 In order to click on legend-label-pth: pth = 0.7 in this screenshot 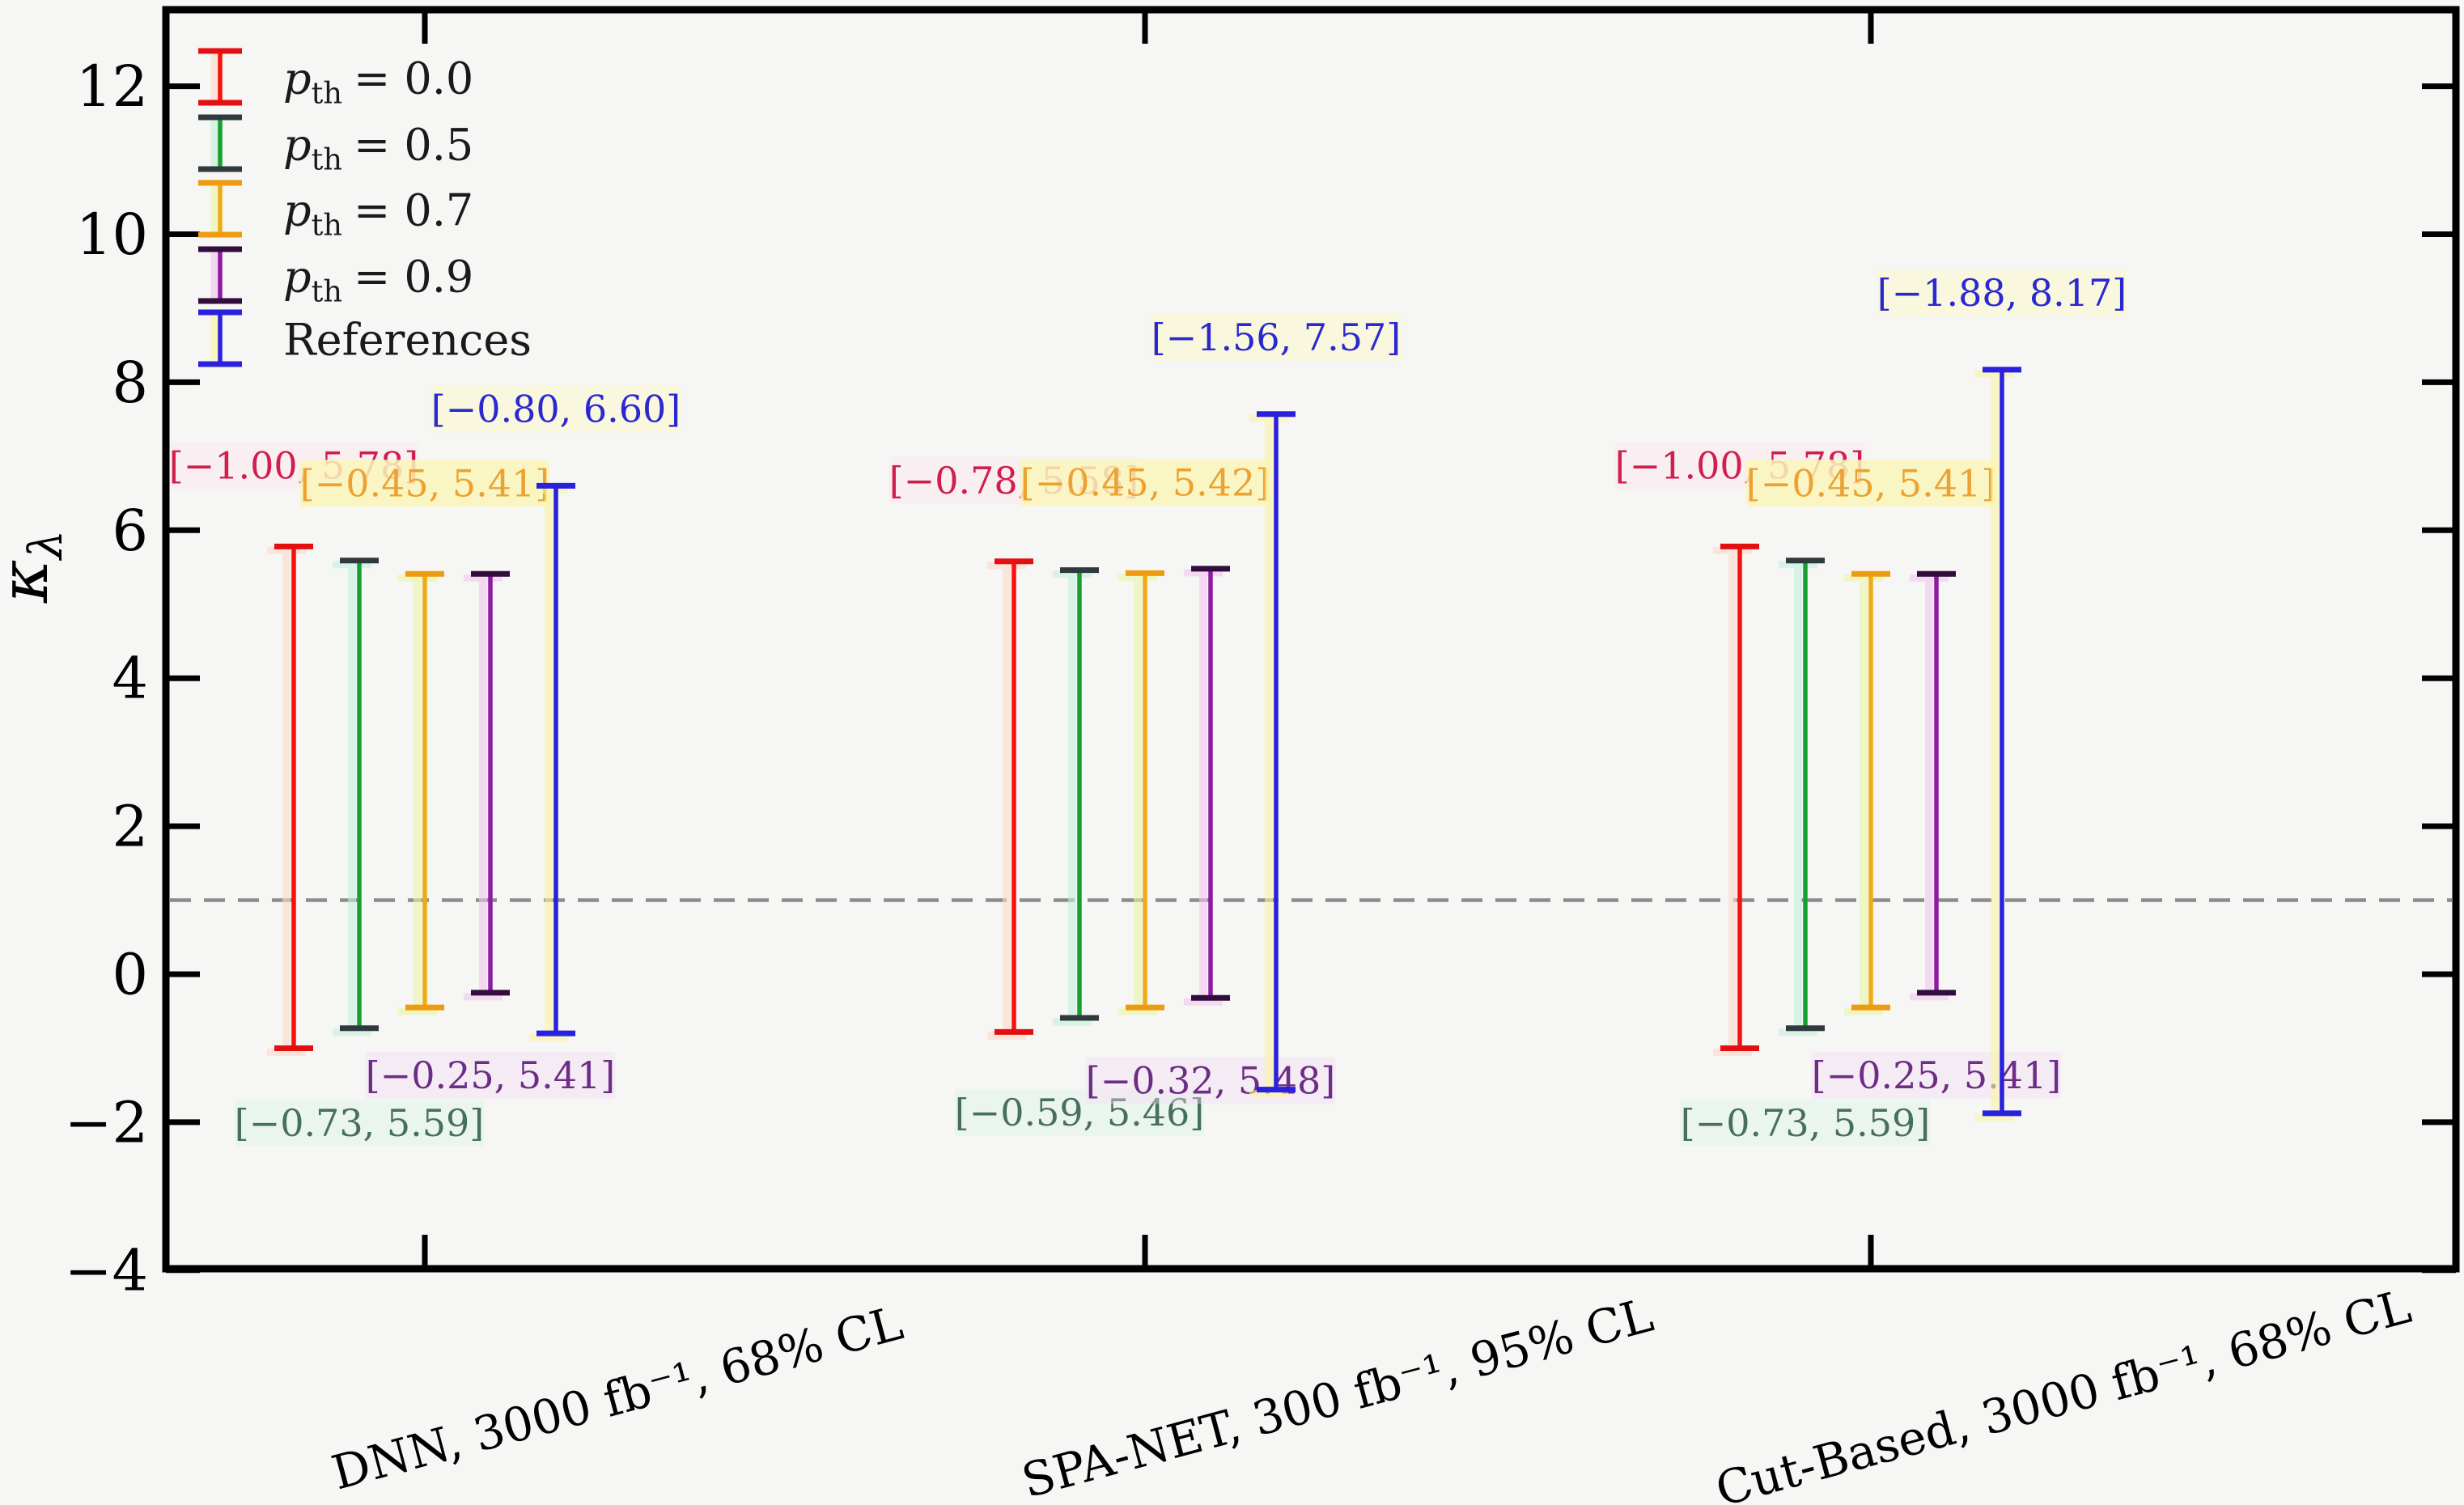, I will do `click(378, 214)`.